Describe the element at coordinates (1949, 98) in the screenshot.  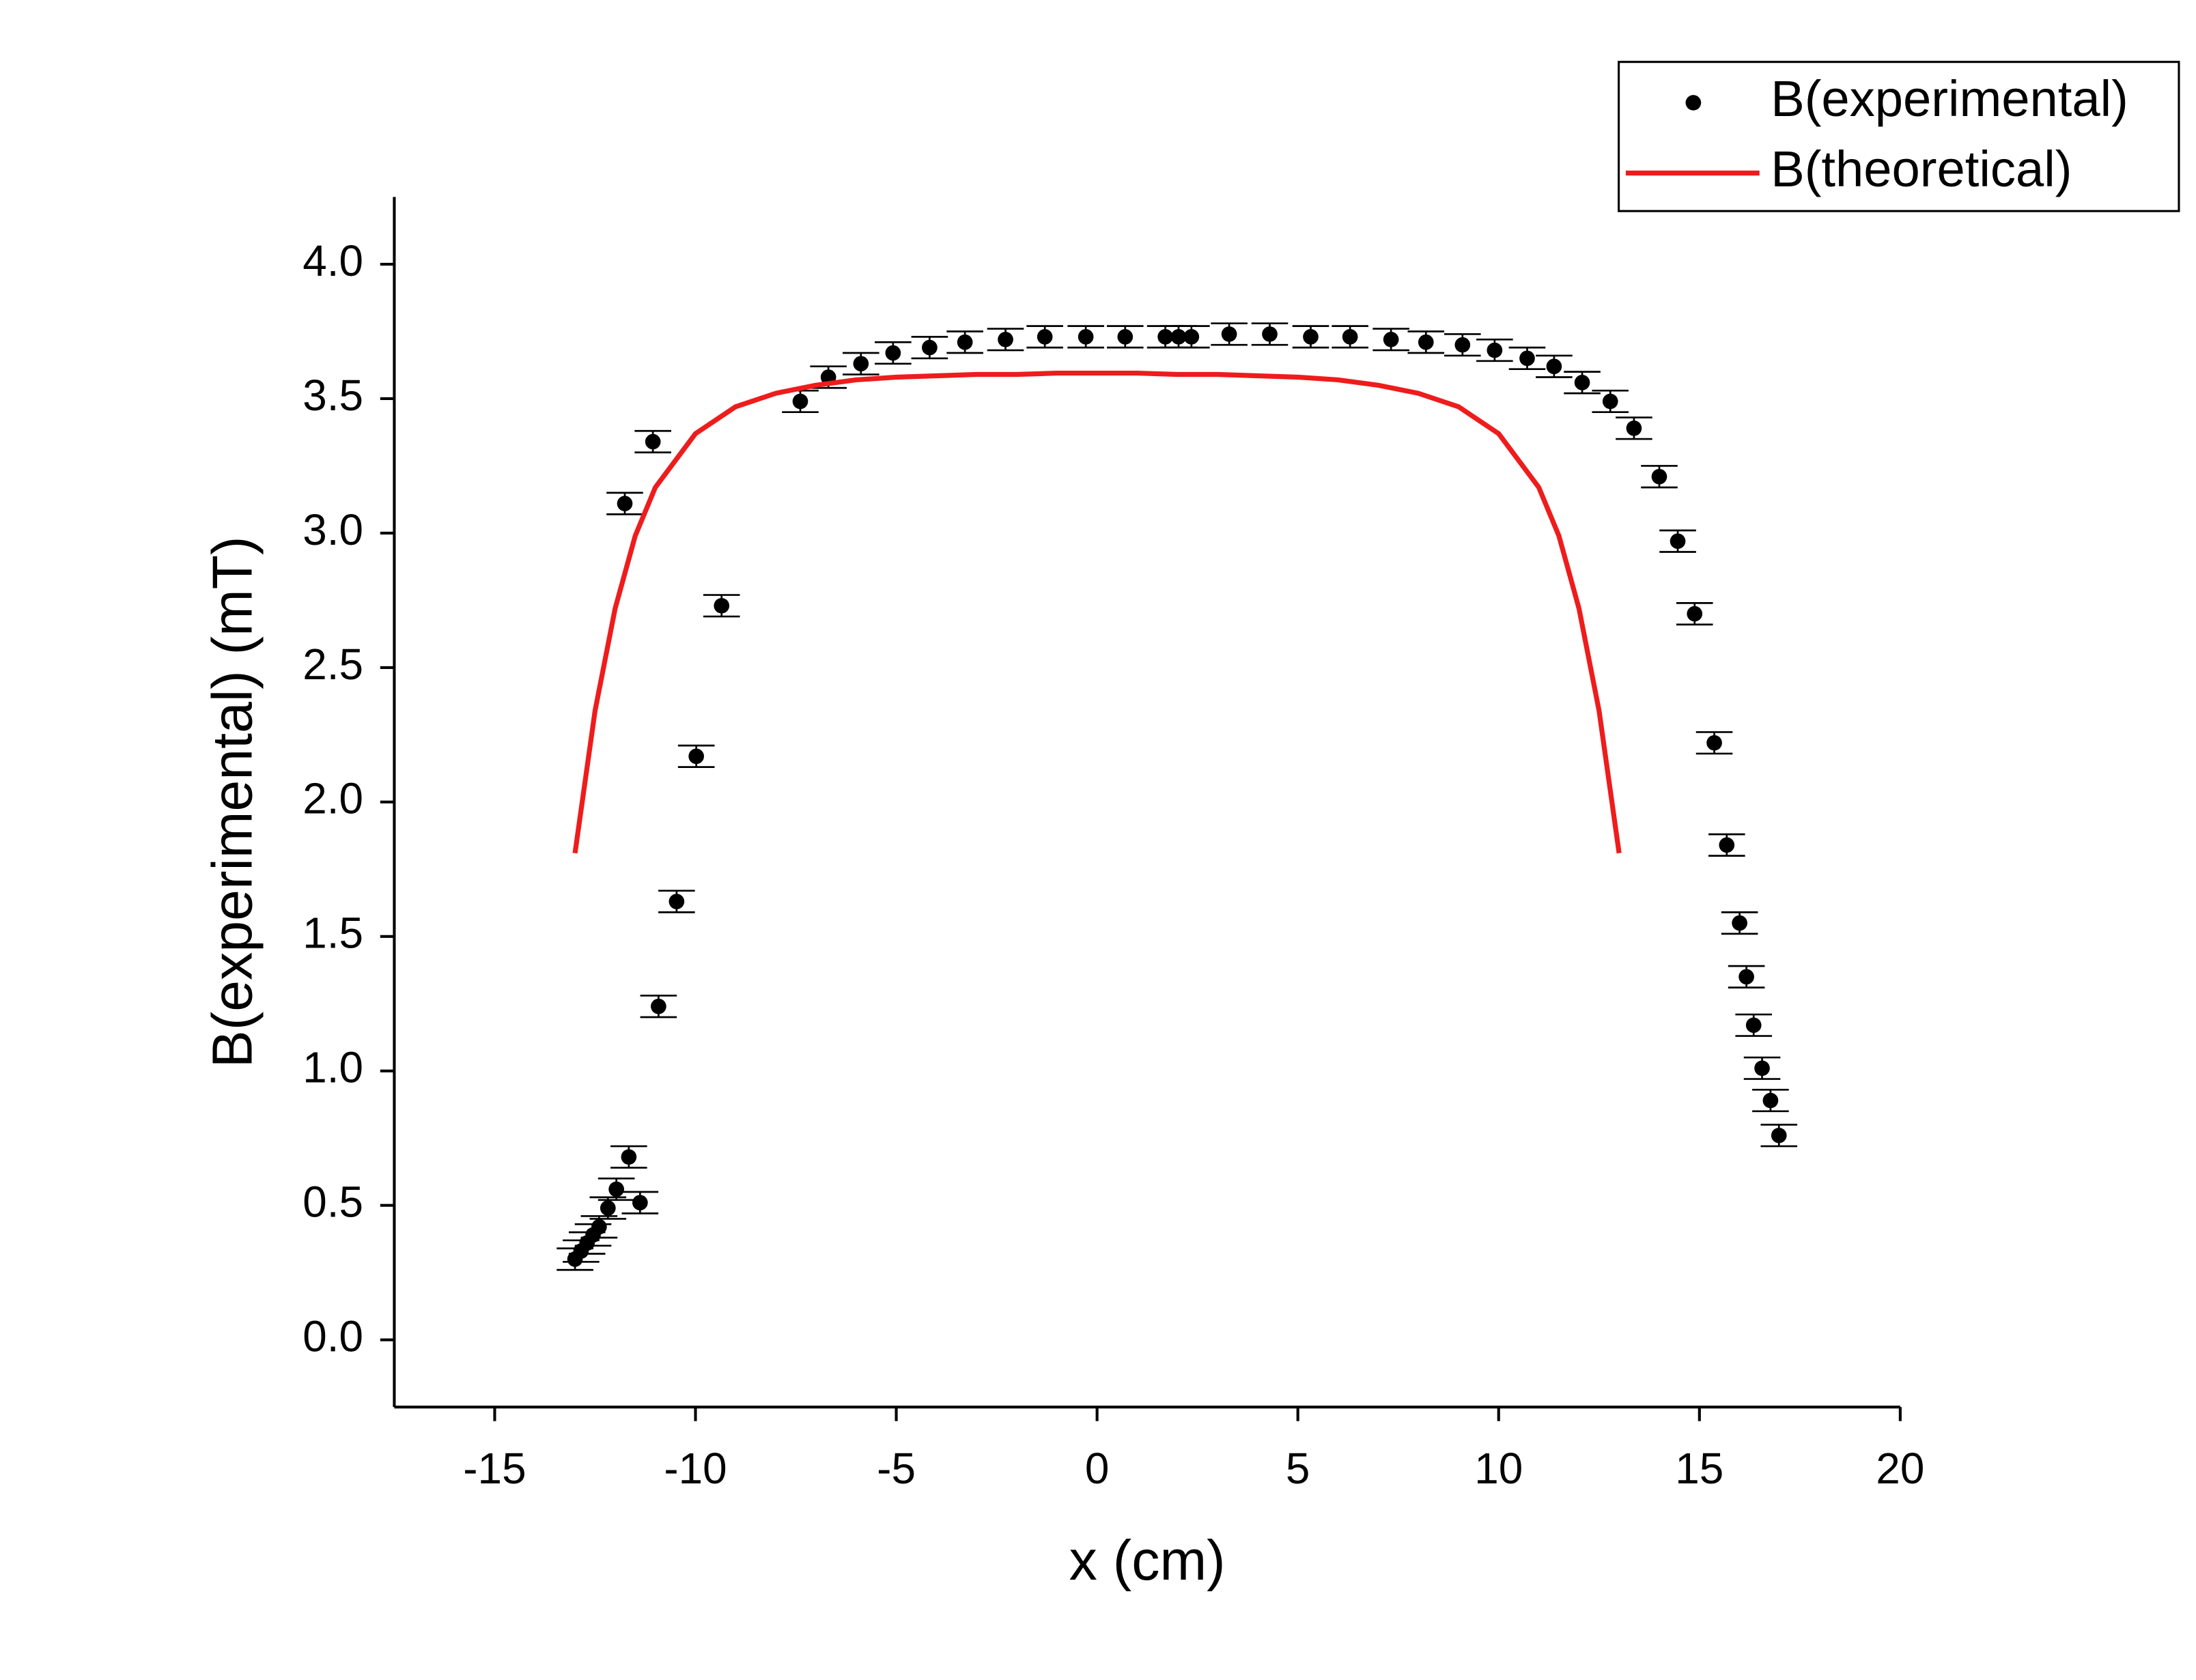
I see `legend-label: B(experimental)` at that location.